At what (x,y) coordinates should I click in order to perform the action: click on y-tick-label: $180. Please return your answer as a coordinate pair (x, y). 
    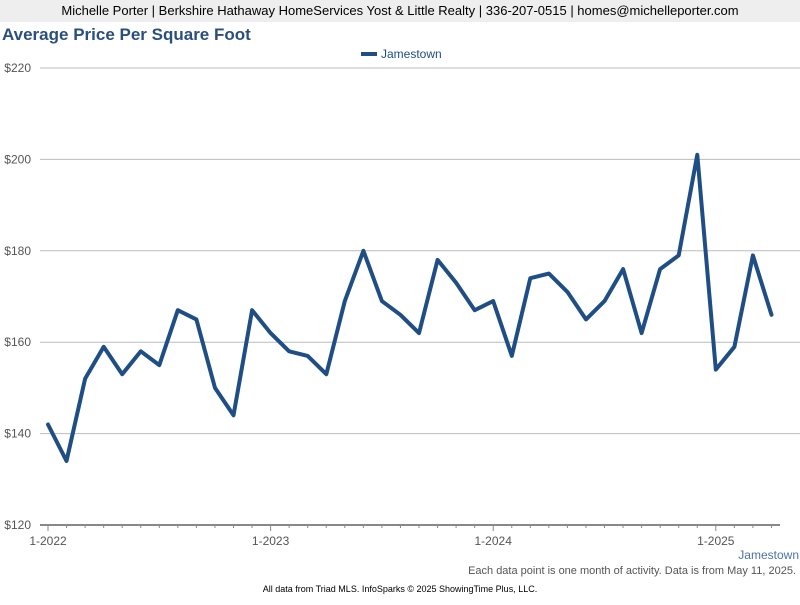
    Looking at the image, I should click on (17, 251).